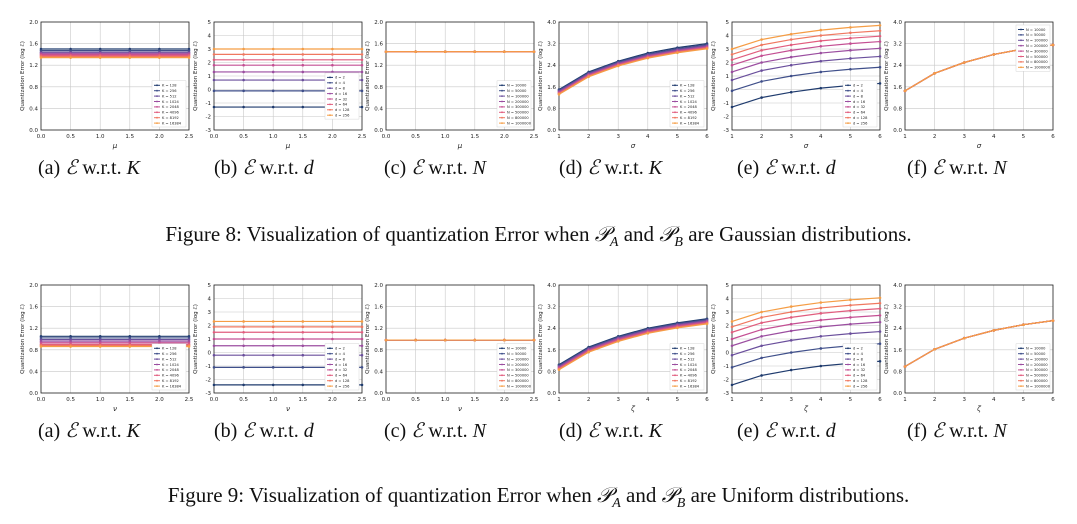  Describe the element at coordinates (342, 367) in the screenshot. I see `legend-box` at that location.